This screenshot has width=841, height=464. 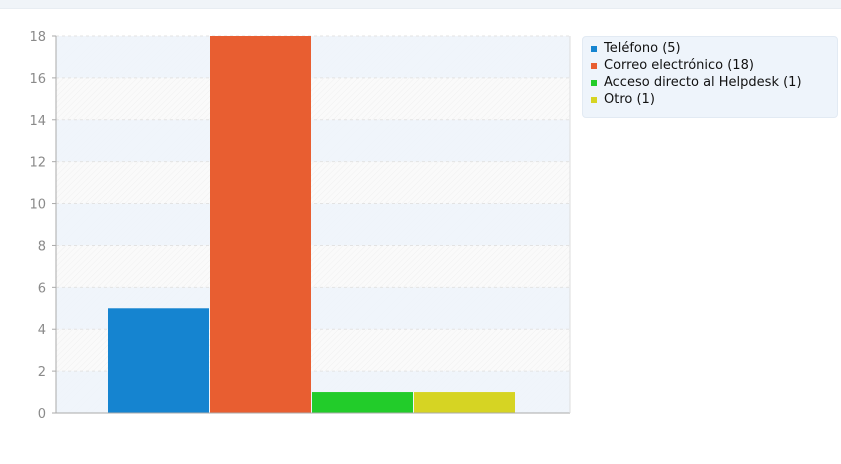 I want to click on legend-item: Correo electrónico (18), so click(x=714, y=65).